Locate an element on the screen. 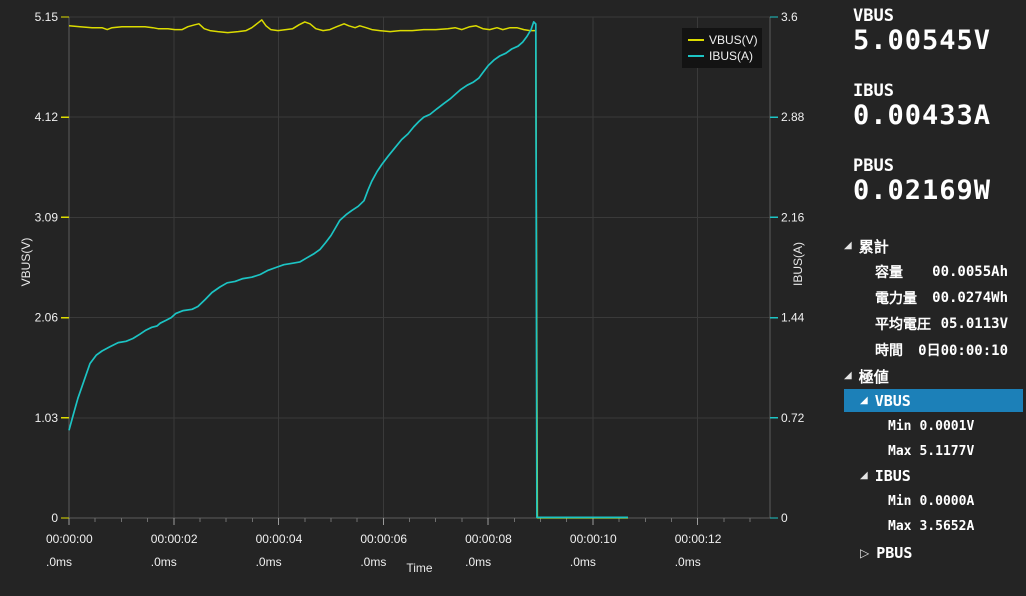 Image resolution: width=1026 pixels, height=596 pixels. svg-text: Time is located at coordinates (419, 568).